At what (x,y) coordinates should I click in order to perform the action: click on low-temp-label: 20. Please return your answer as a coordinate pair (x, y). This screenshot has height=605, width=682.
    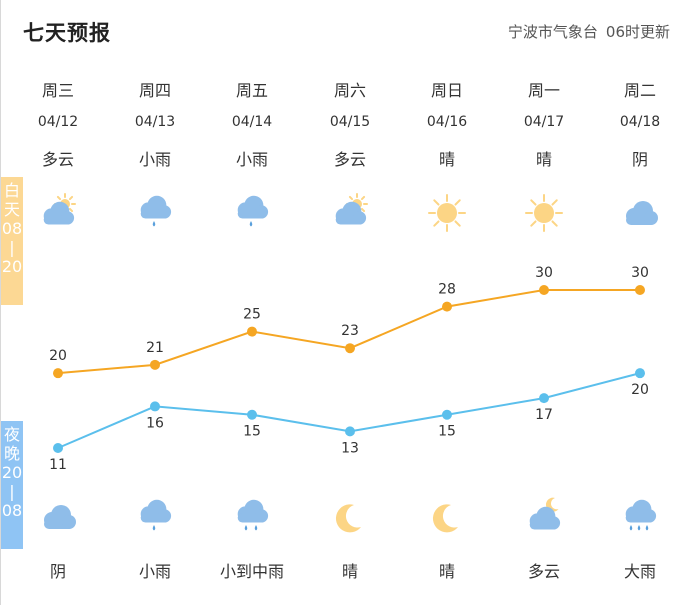
    Looking at the image, I should click on (640, 390).